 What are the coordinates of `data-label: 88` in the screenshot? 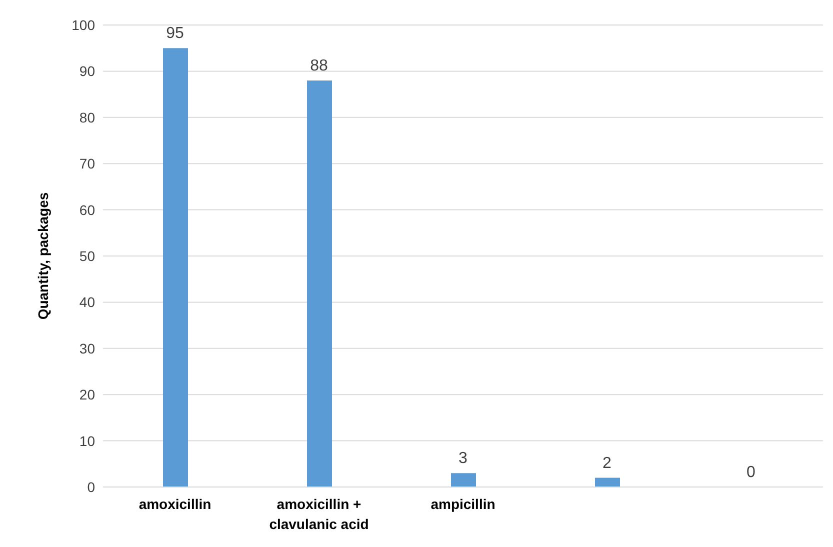 It's located at (319, 65).